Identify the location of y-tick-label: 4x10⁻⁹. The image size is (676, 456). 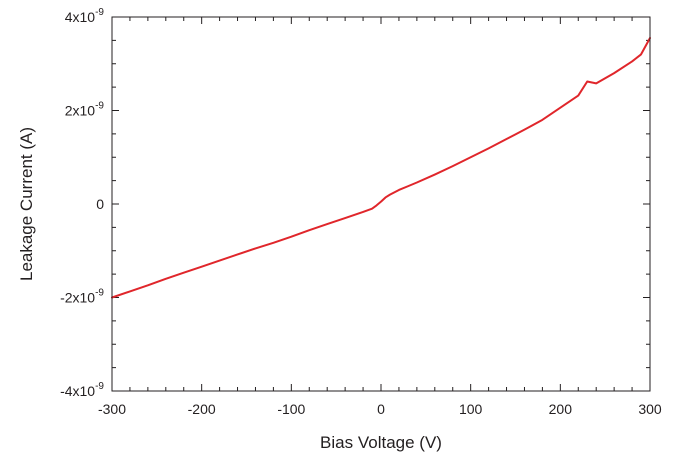
(85, 16).